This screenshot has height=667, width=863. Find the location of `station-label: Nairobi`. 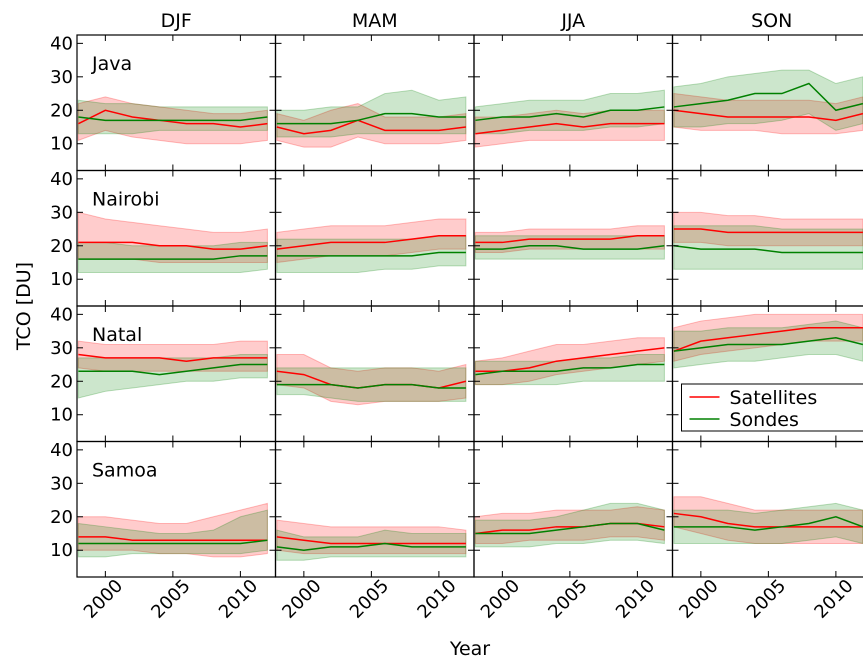

station-label: Nairobi is located at coordinates (126, 200).